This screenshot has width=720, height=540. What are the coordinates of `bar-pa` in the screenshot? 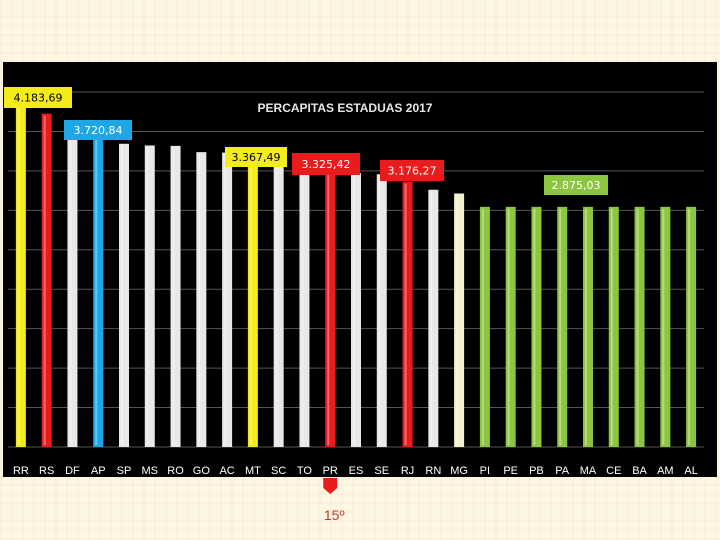 It's located at (562, 326).